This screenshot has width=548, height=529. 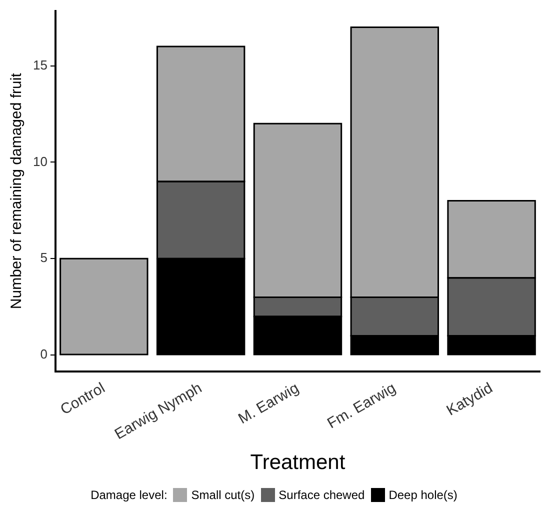 What do you see at coordinates (423, 495) in the screenshot?
I see `legend-label: Deep hole(s)` at bounding box center [423, 495].